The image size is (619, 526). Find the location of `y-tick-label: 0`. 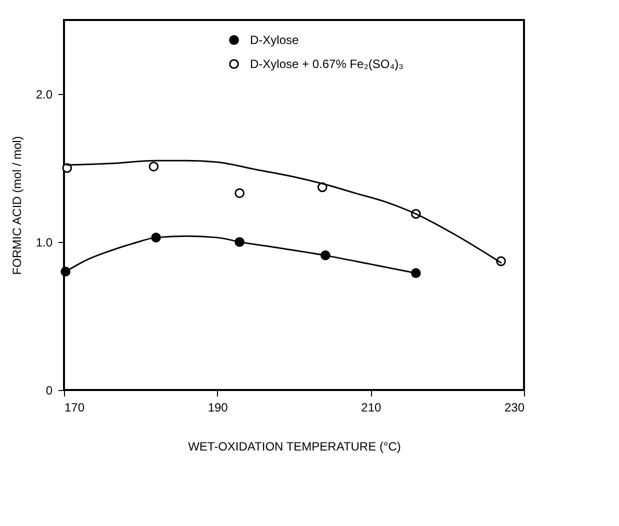

y-tick-label: 0 is located at coordinates (49, 391).